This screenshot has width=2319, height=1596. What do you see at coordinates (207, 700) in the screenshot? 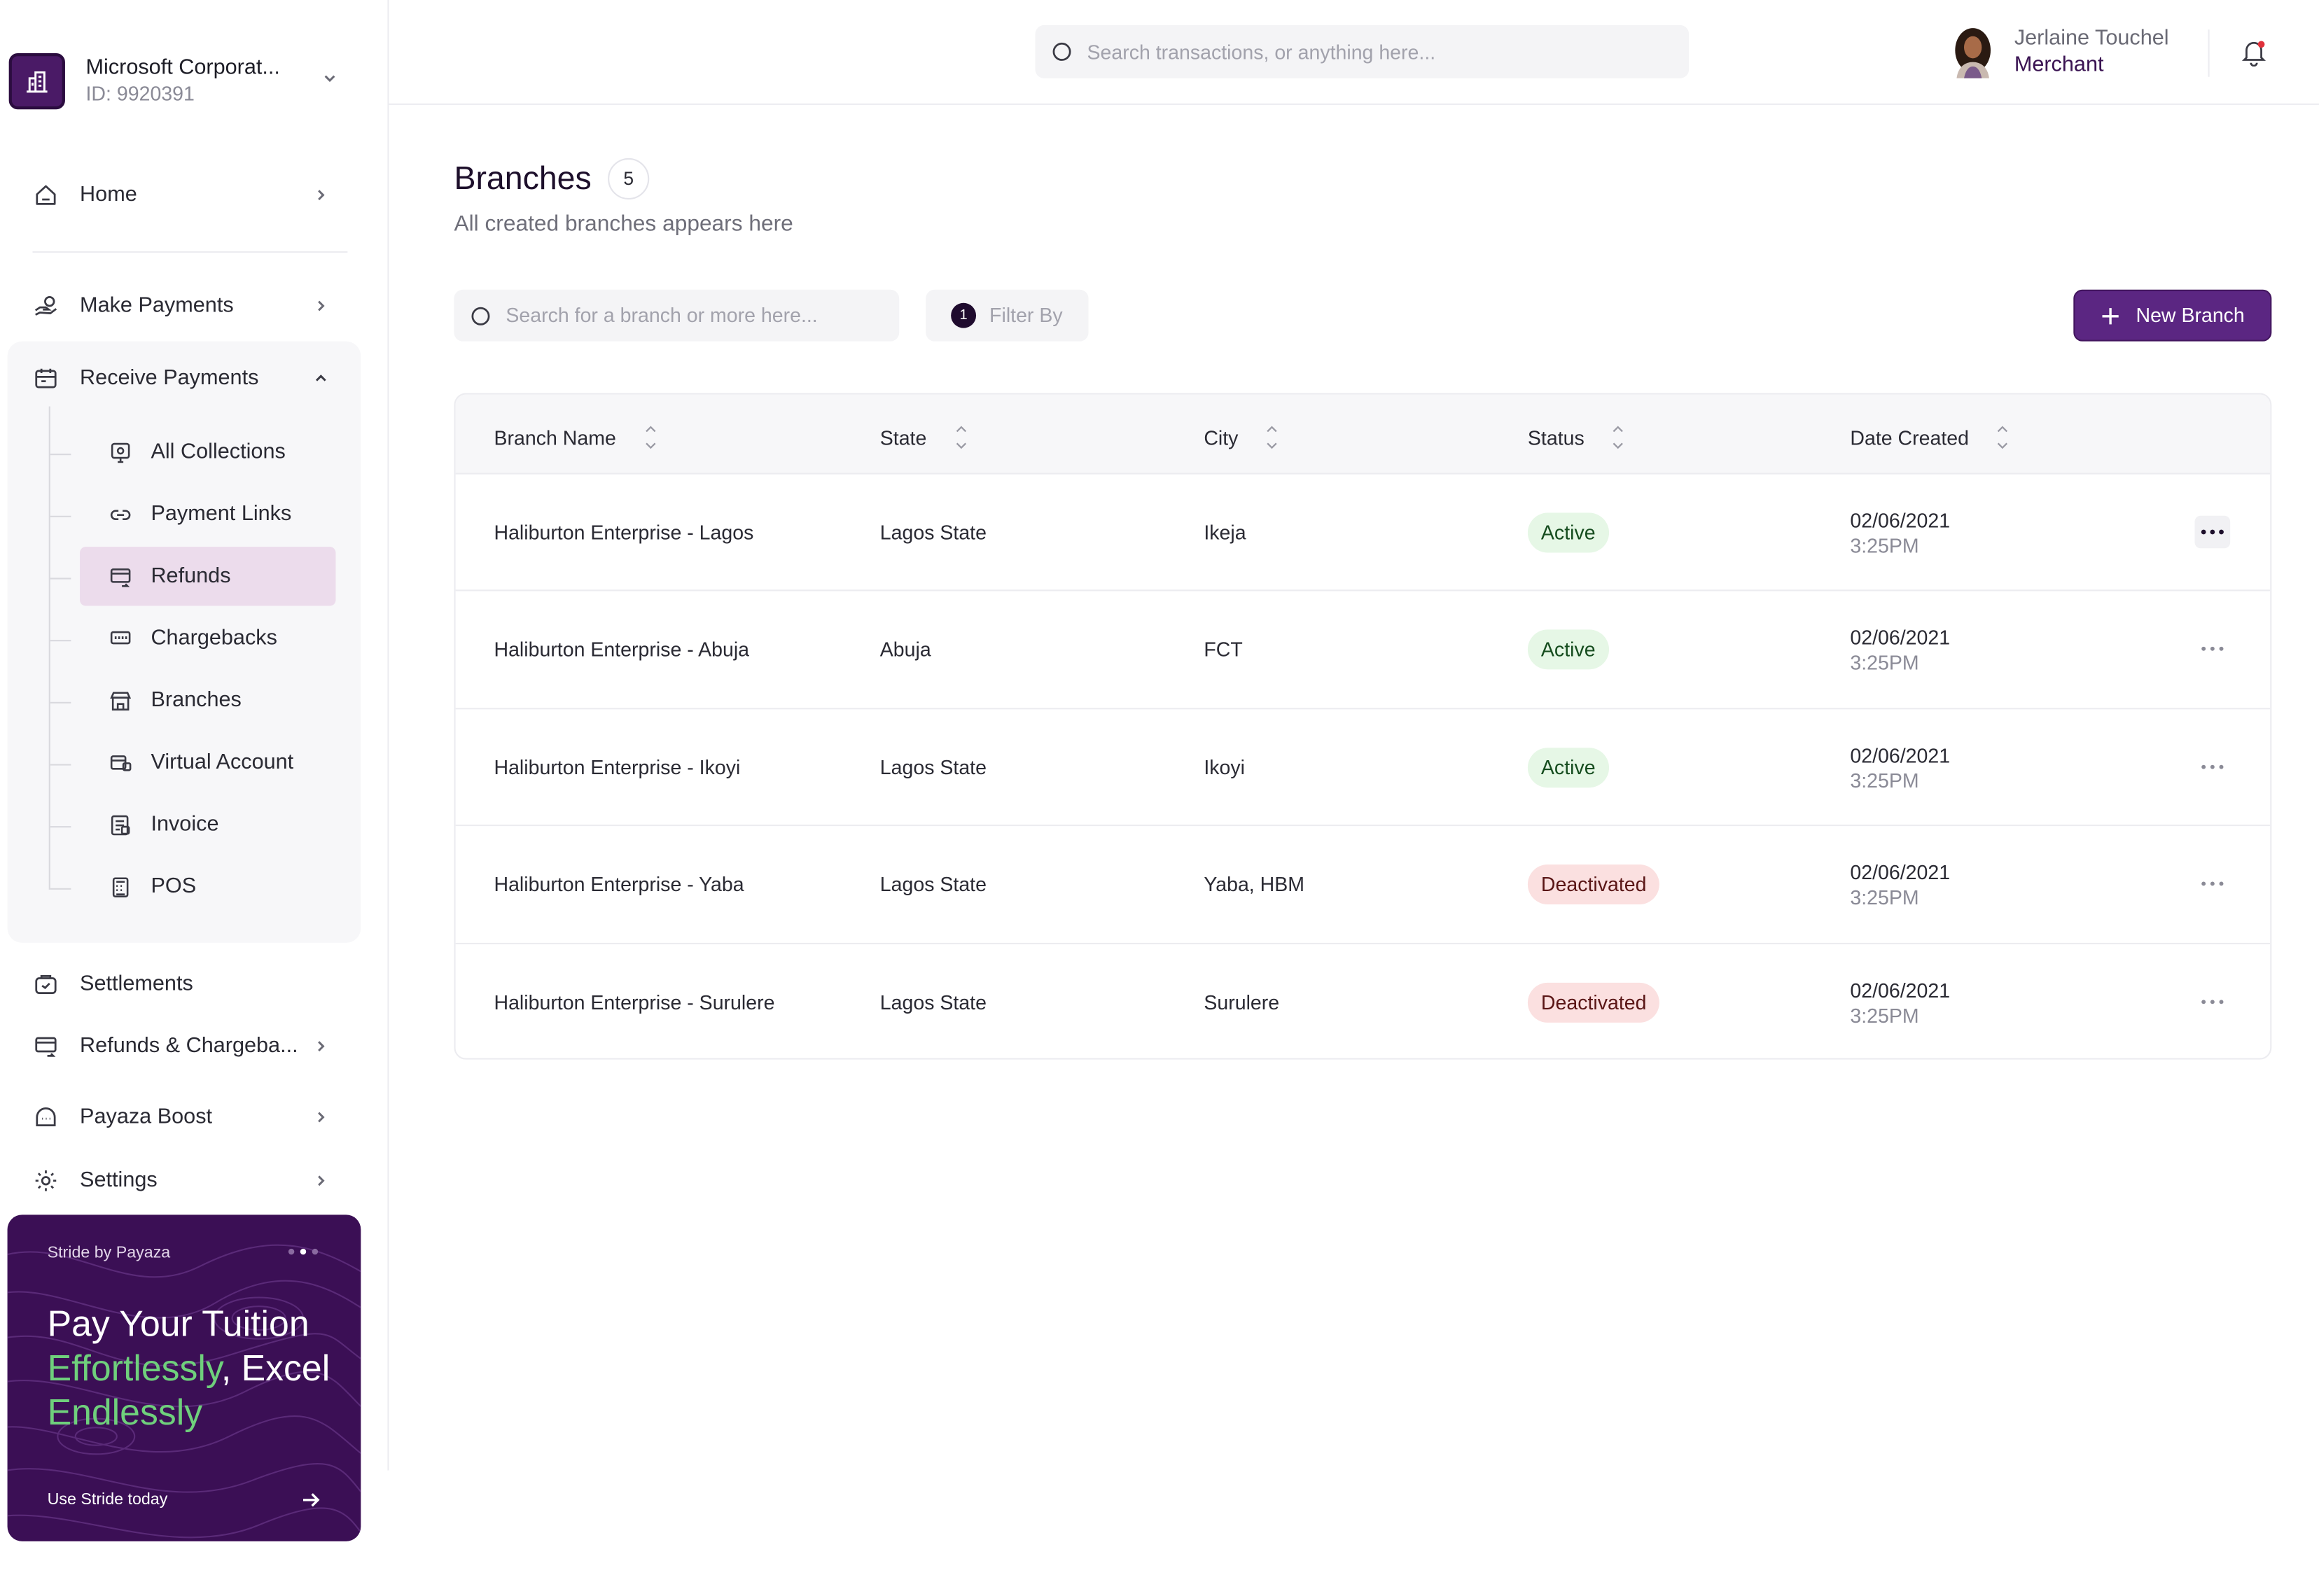
I see `sub-item-branches: Branches` at bounding box center [207, 700].